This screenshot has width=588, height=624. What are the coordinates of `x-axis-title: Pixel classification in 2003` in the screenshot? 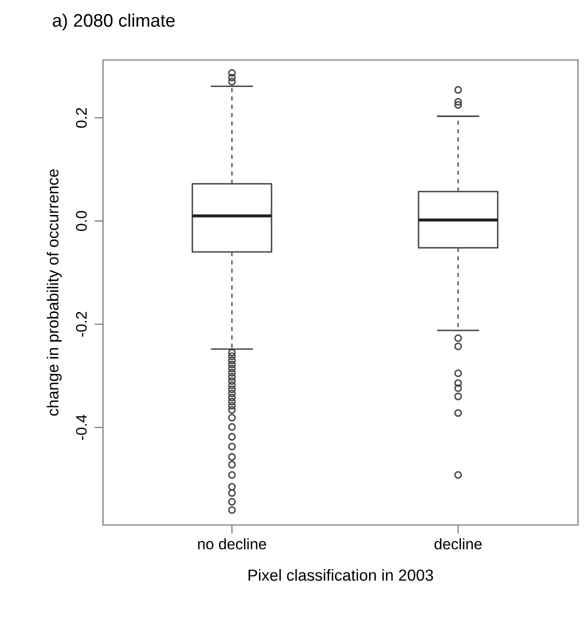 It's located at (341, 575).